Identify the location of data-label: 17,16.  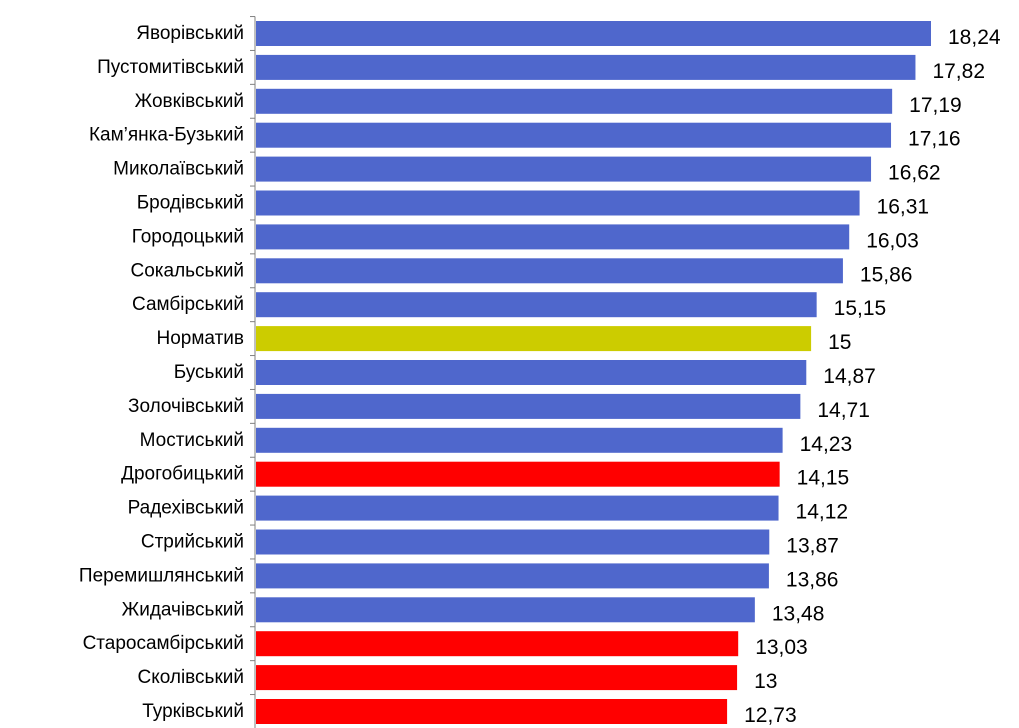
(934, 139).